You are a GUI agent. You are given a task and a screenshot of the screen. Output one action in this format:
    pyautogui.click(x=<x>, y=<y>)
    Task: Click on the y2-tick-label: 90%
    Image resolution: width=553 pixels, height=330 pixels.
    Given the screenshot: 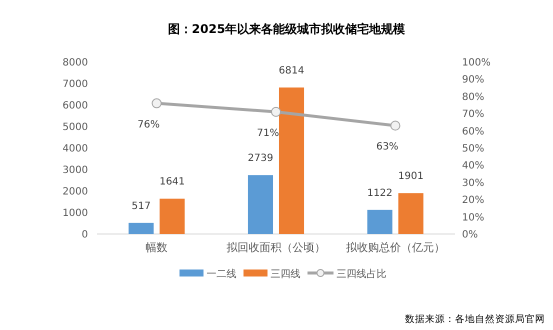 What is the action you would take?
    pyautogui.click(x=473, y=80)
    